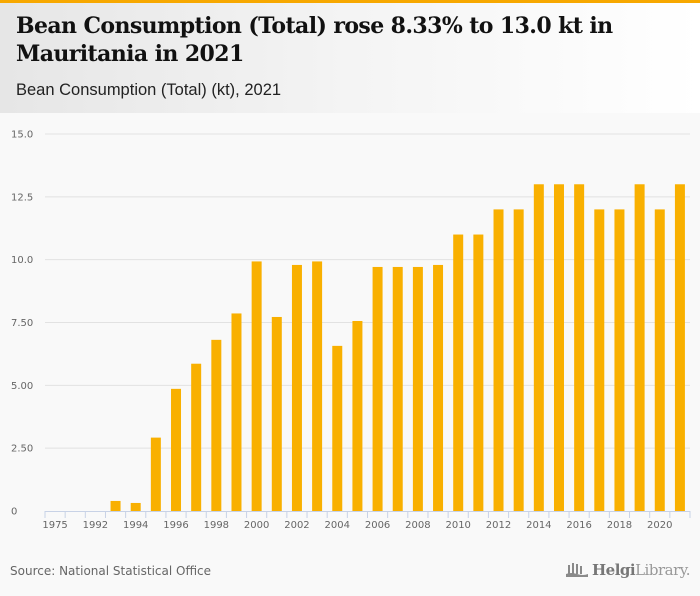 This screenshot has width=700, height=596. What do you see at coordinates (619, 360) in the screenshot?
I see `bar-2018` at bounding box center [619, 360].